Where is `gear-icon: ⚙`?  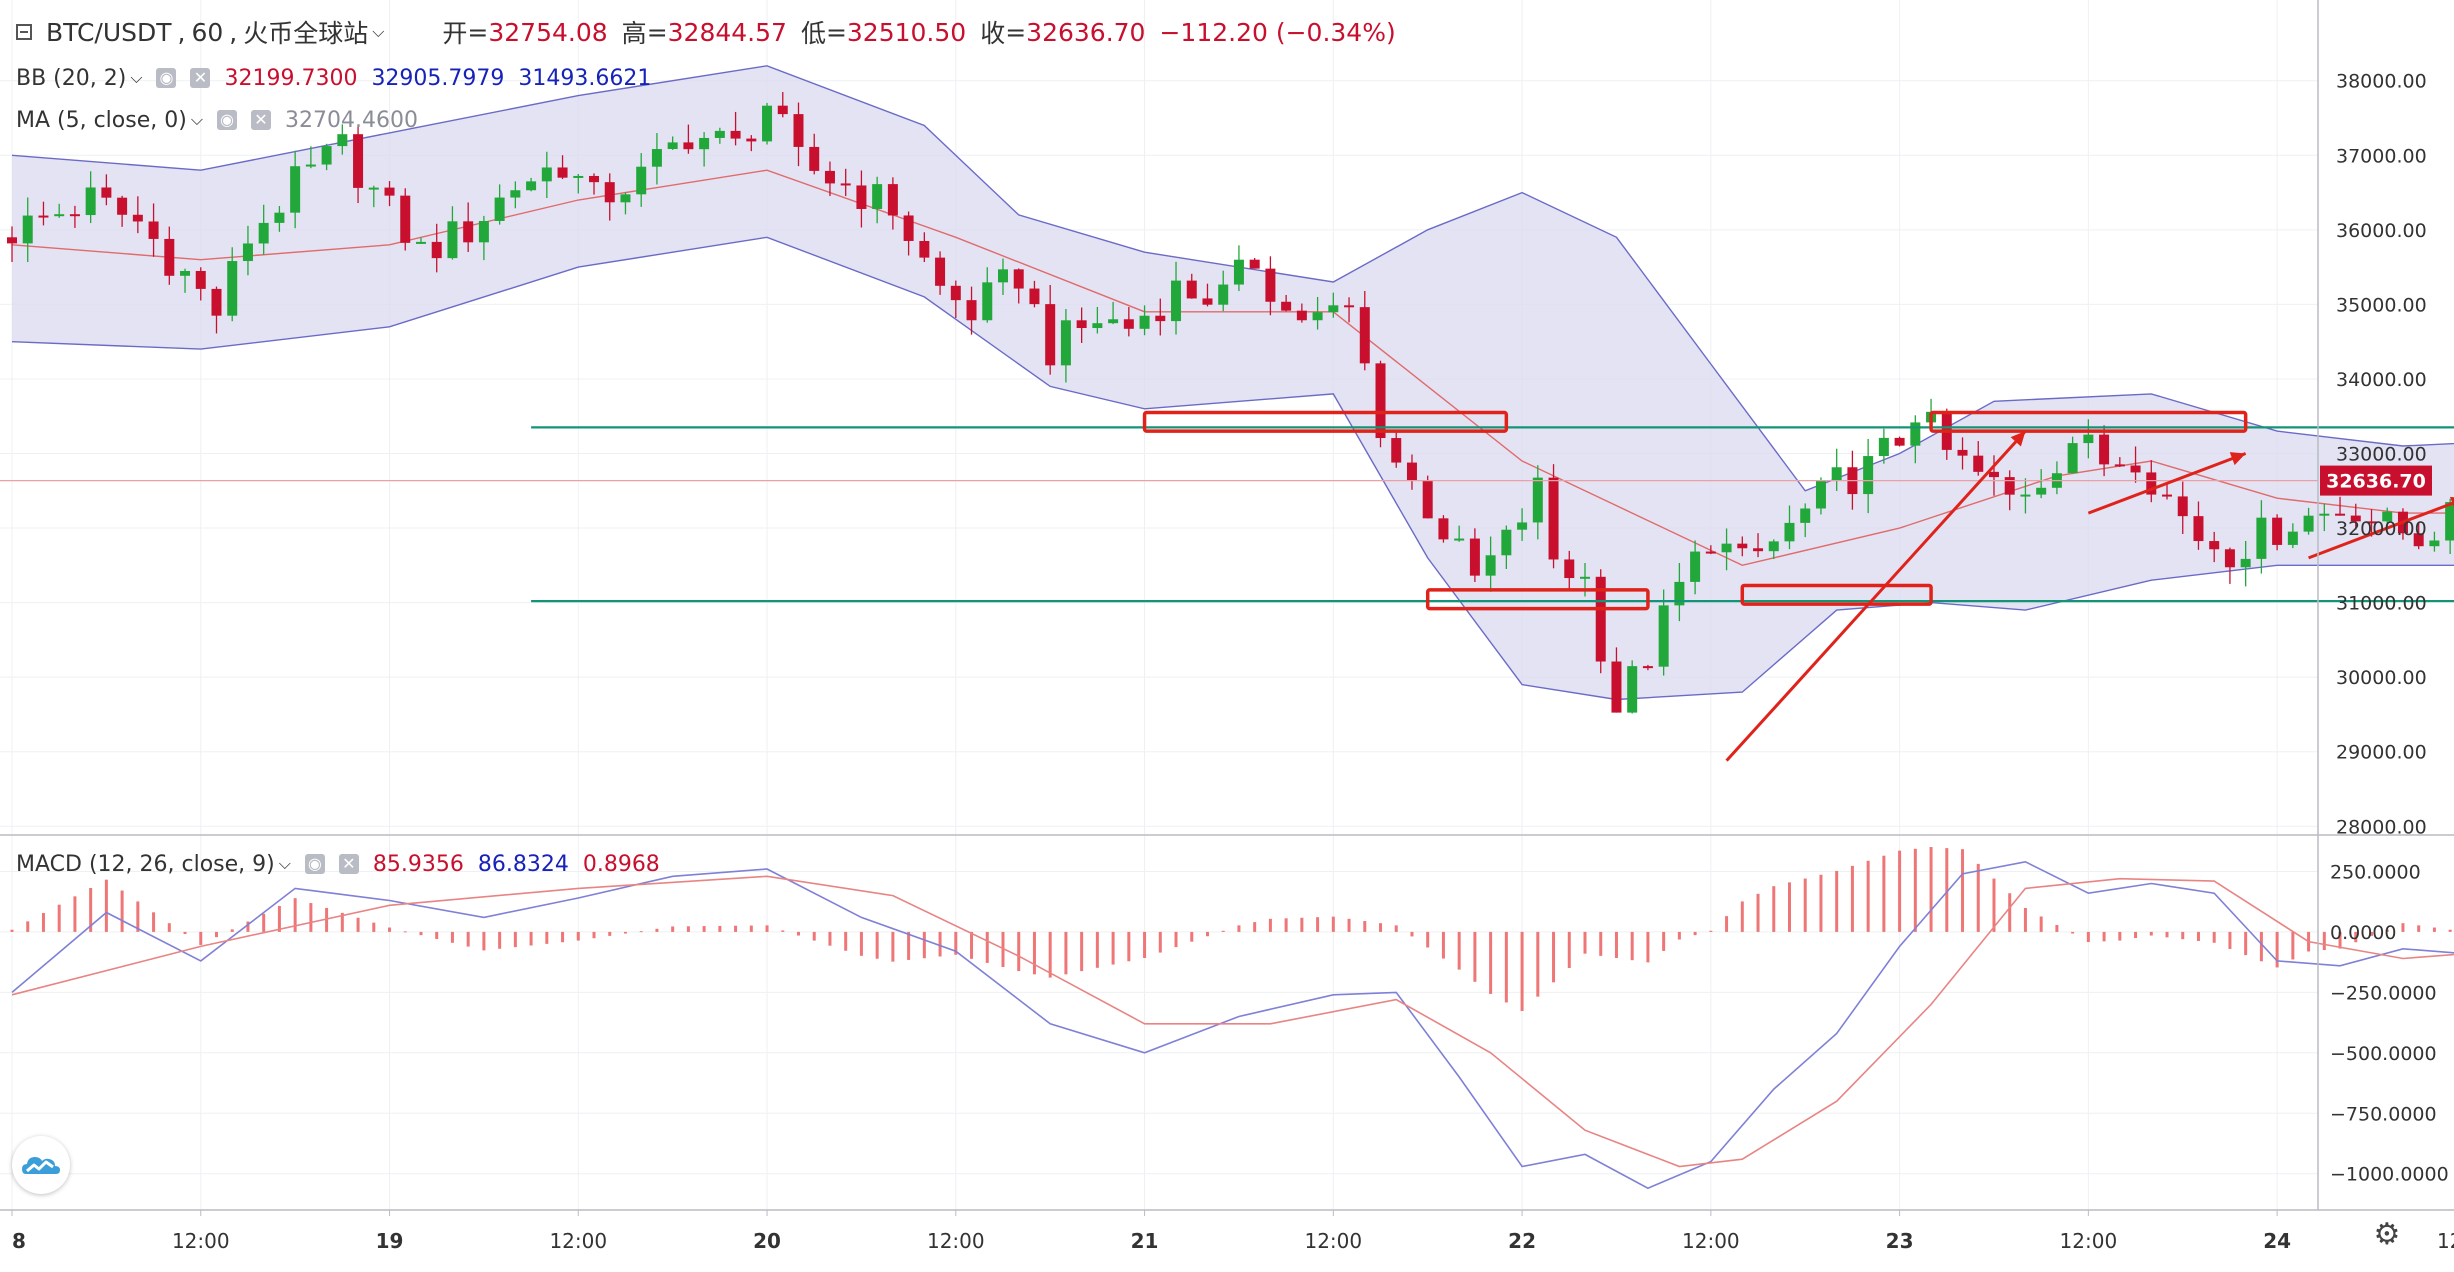
gear-icon: ⚙ is located at coordinates (2387, 1234).